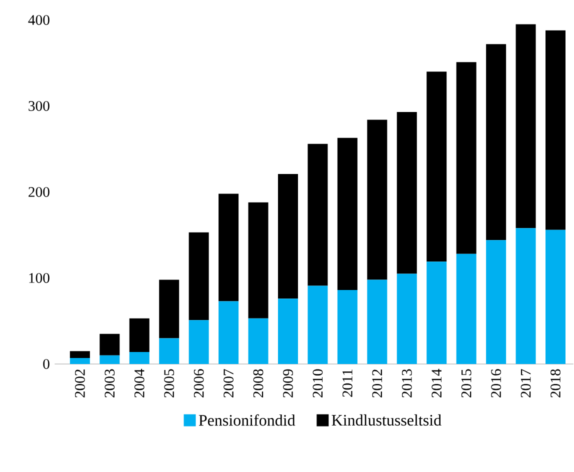  I want to click on x-tick-label: 2014, so click(437, 383).